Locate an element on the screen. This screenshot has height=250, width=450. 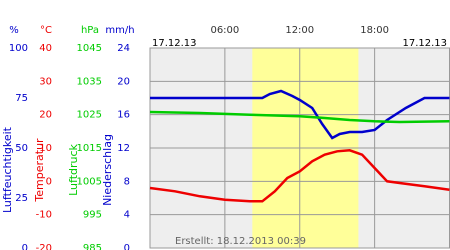
y-tick-label: 4 is located at coordinates (127, 215).